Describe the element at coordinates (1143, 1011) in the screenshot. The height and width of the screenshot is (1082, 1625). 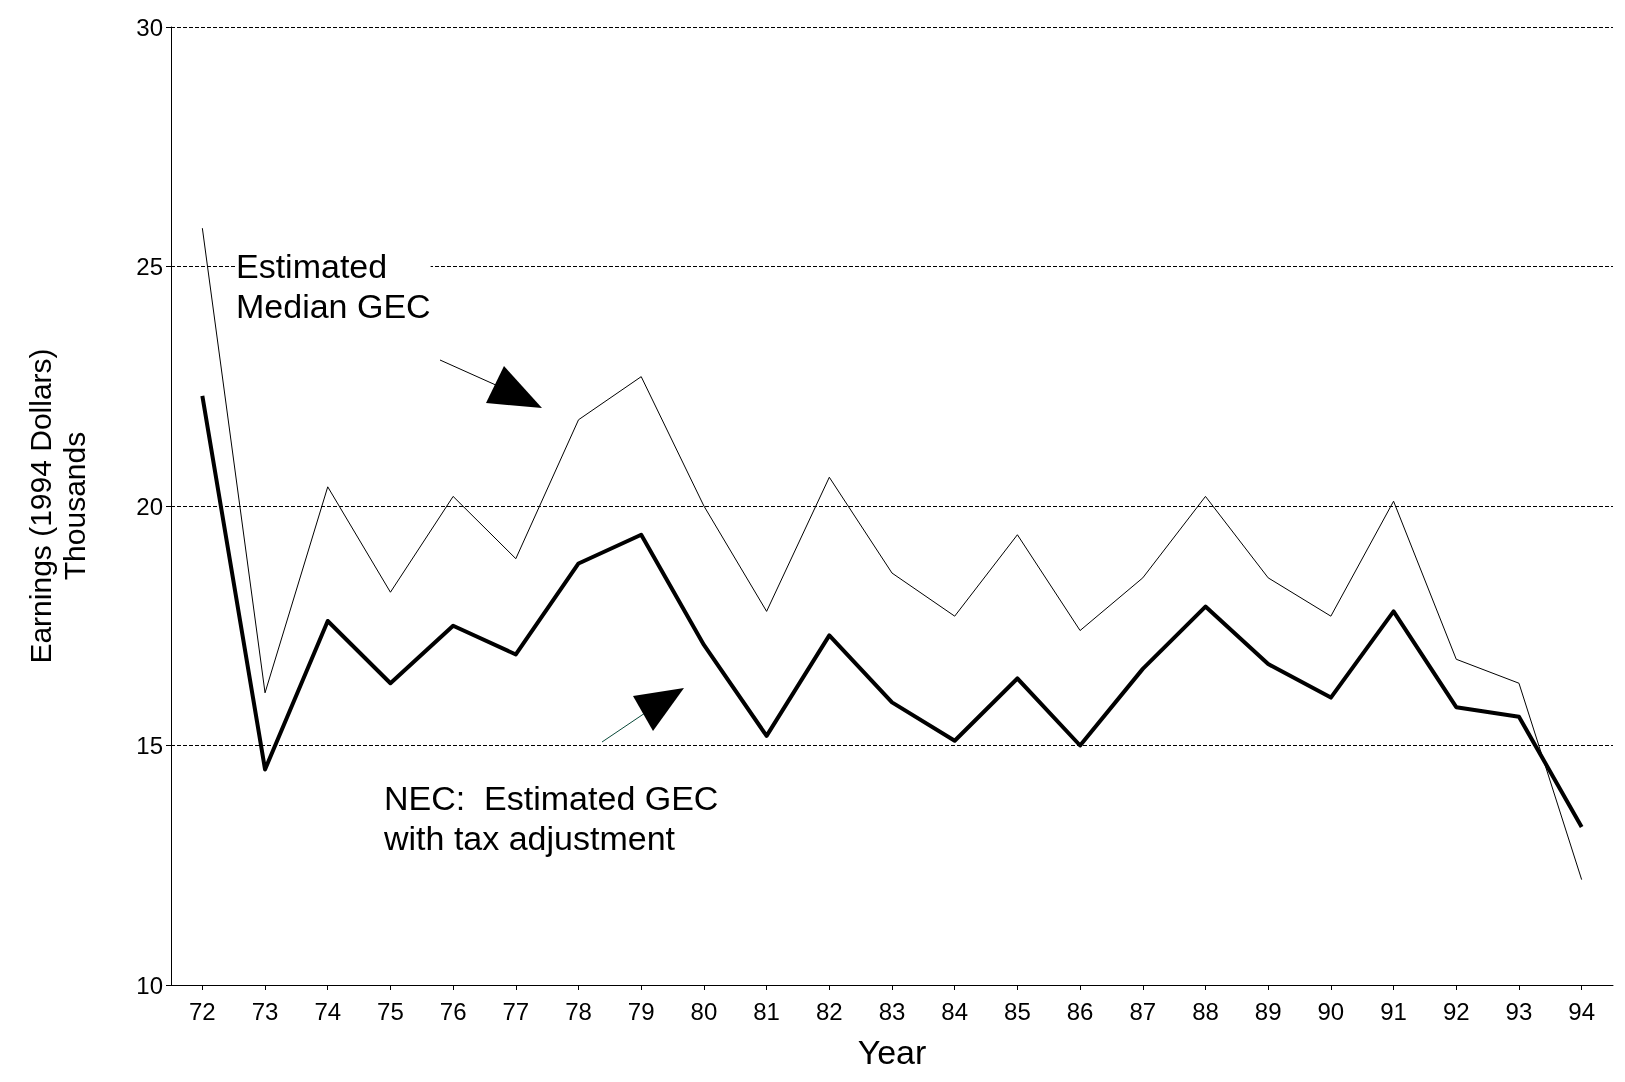
I see `x-tick-label: 87` at that location.